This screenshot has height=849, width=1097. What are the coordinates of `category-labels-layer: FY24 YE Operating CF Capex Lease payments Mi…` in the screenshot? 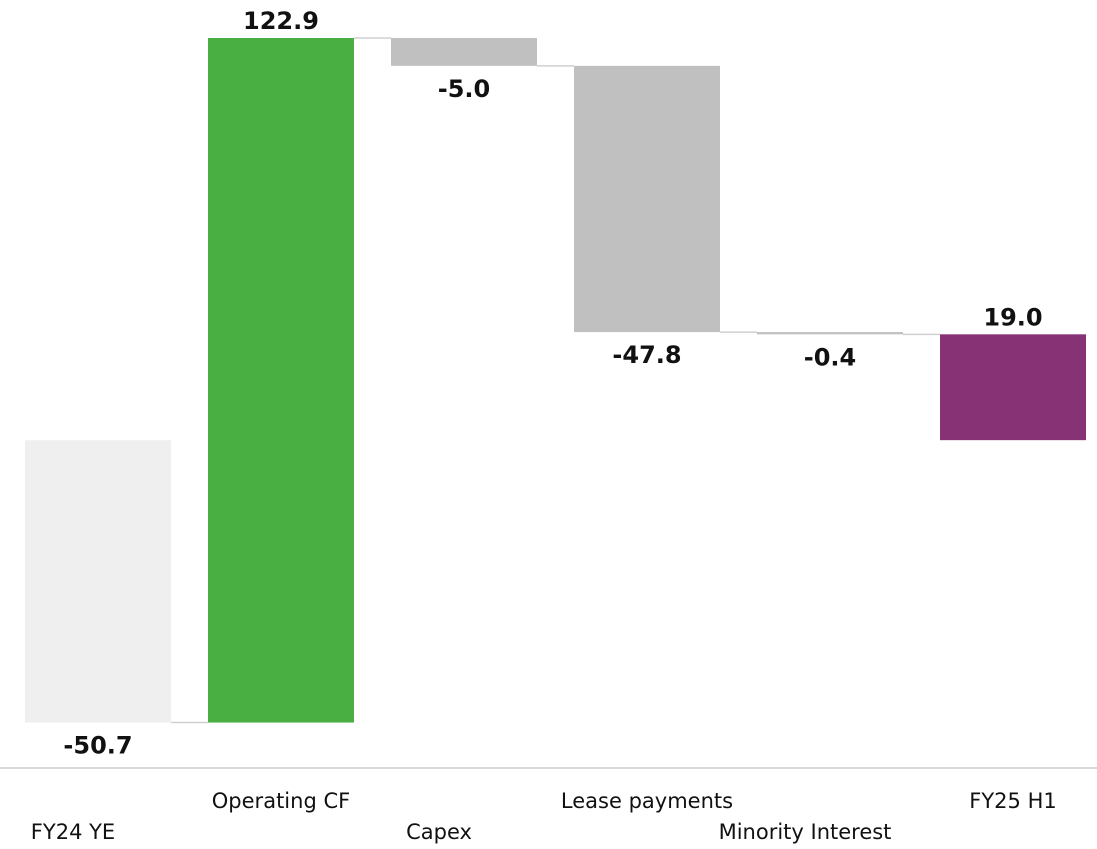 It's located at (544, 816).